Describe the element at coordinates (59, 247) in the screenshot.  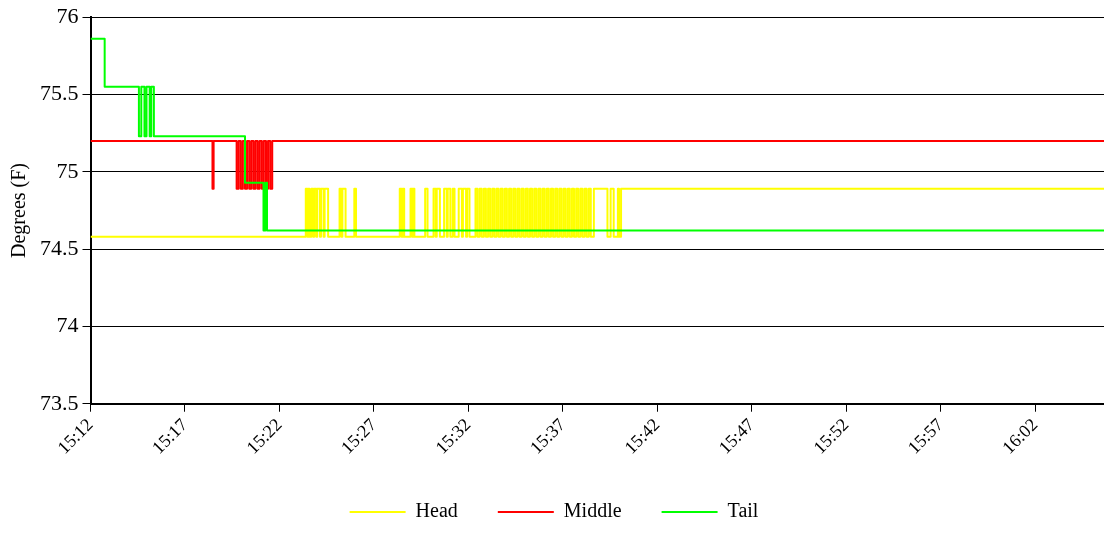
I see `y-tick-label: 74.5` at that location.